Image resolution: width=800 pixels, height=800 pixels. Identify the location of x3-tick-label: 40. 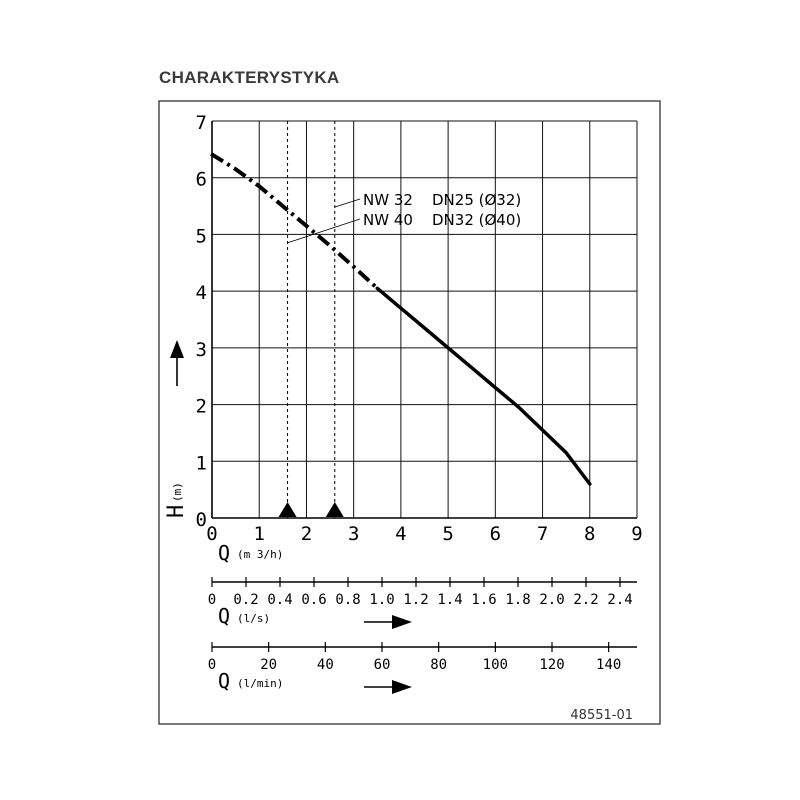
(325, 665).